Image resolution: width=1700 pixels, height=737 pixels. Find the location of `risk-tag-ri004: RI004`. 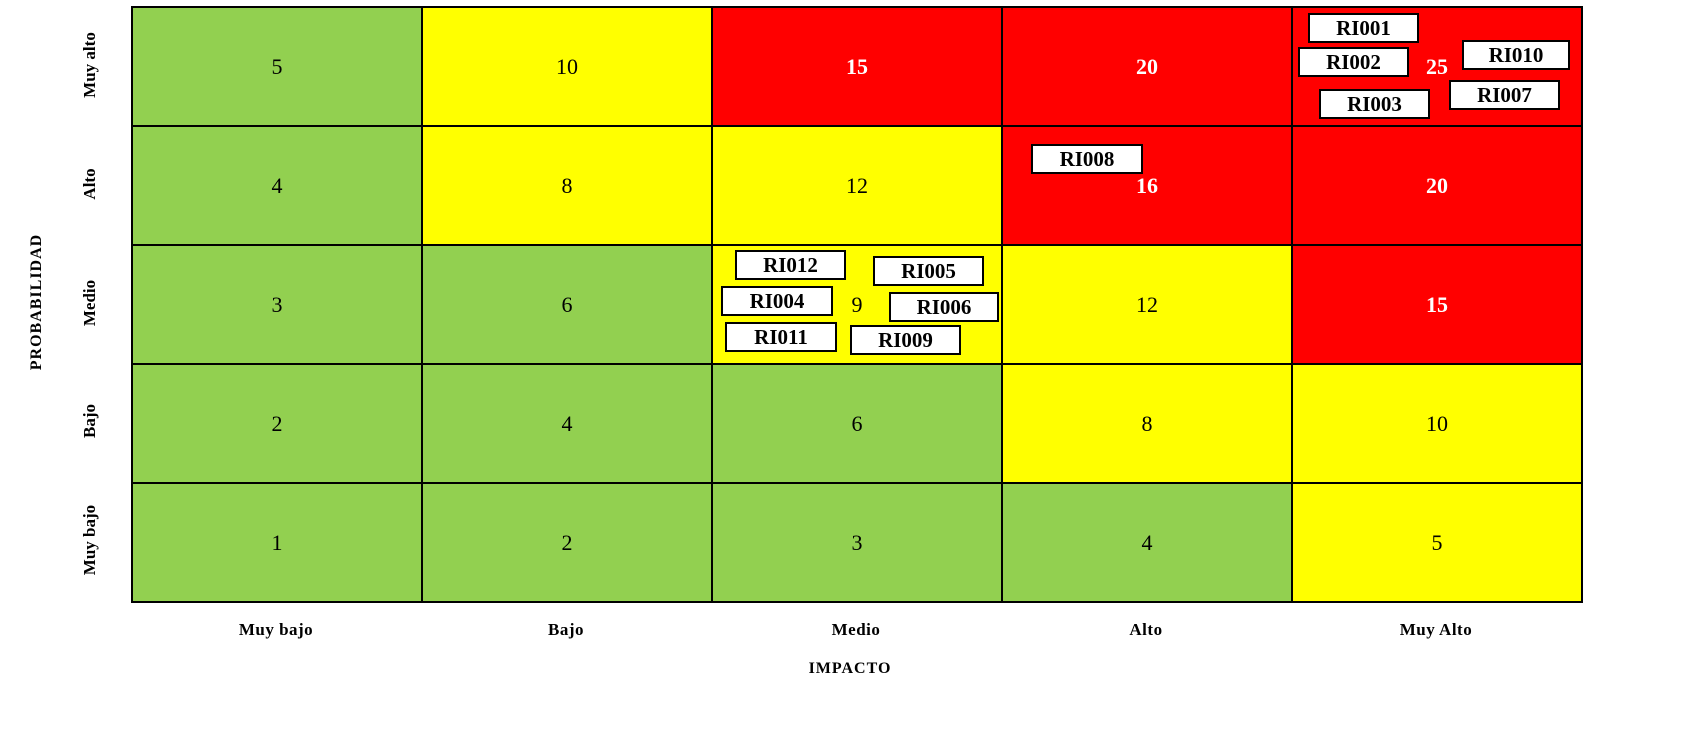

risk-tag-ri004: RI004 is located at coordinates (777, 301).